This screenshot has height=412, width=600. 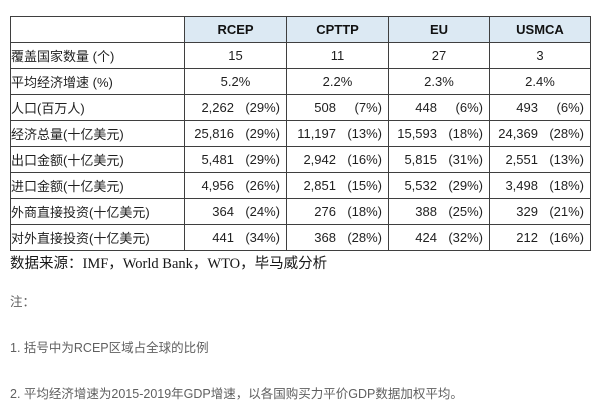 What do you see at coordinates (337, 107) in the screenshot?
I see `value-cell: 508 (7%)` at bounding box center [337, 107].